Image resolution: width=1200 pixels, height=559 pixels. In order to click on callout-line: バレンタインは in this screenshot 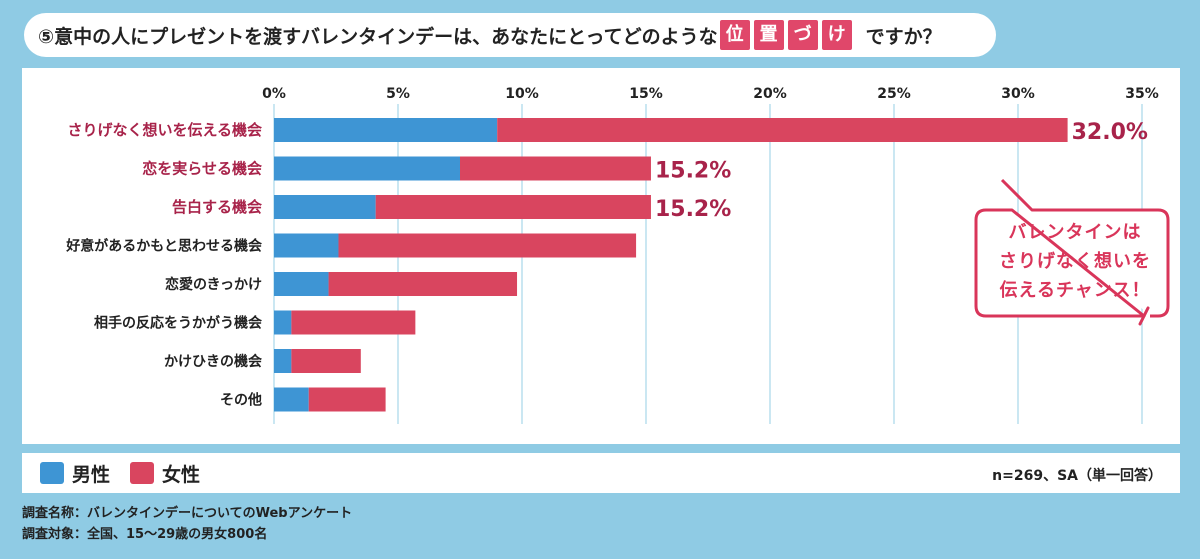, I will do `click(1075, 232)`.